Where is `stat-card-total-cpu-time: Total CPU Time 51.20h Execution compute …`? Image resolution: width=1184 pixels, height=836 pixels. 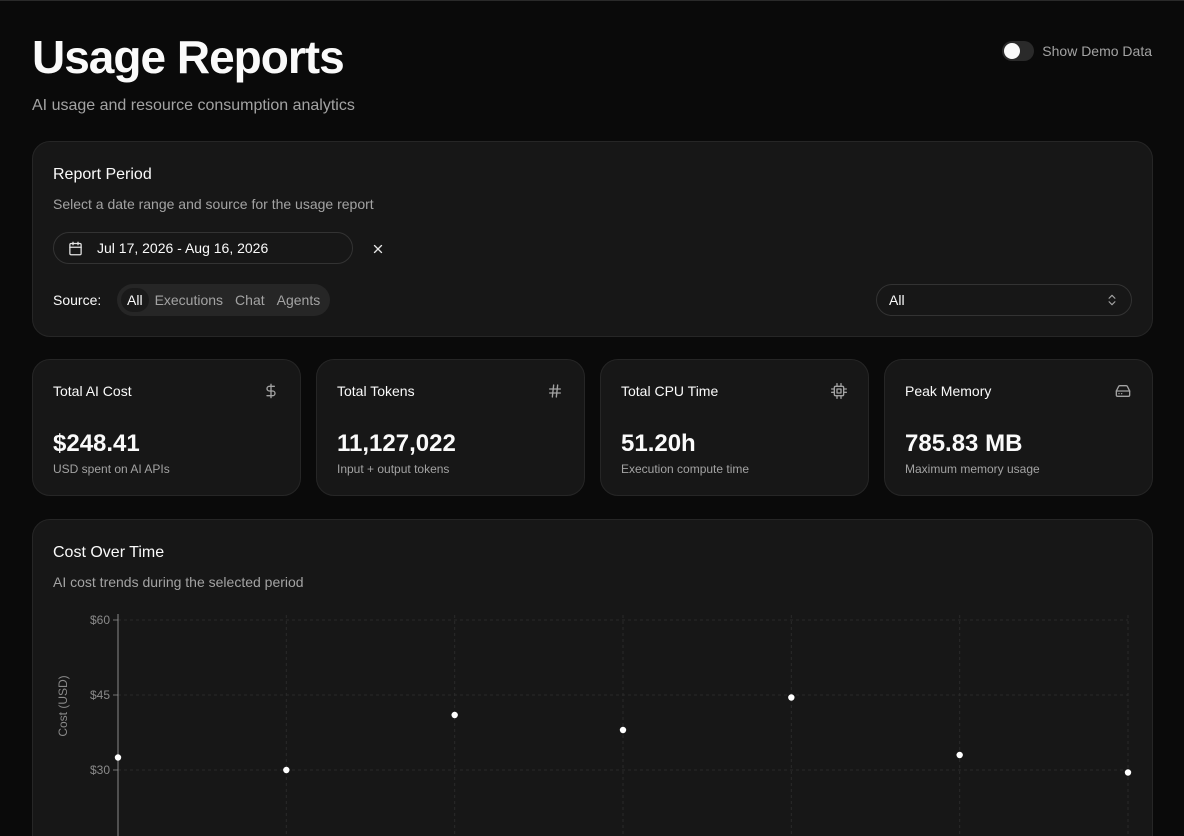
stat-card-total-cpu-time: Total CPU Time 51.20h Execution compute … is located at coordinates (734, 427).